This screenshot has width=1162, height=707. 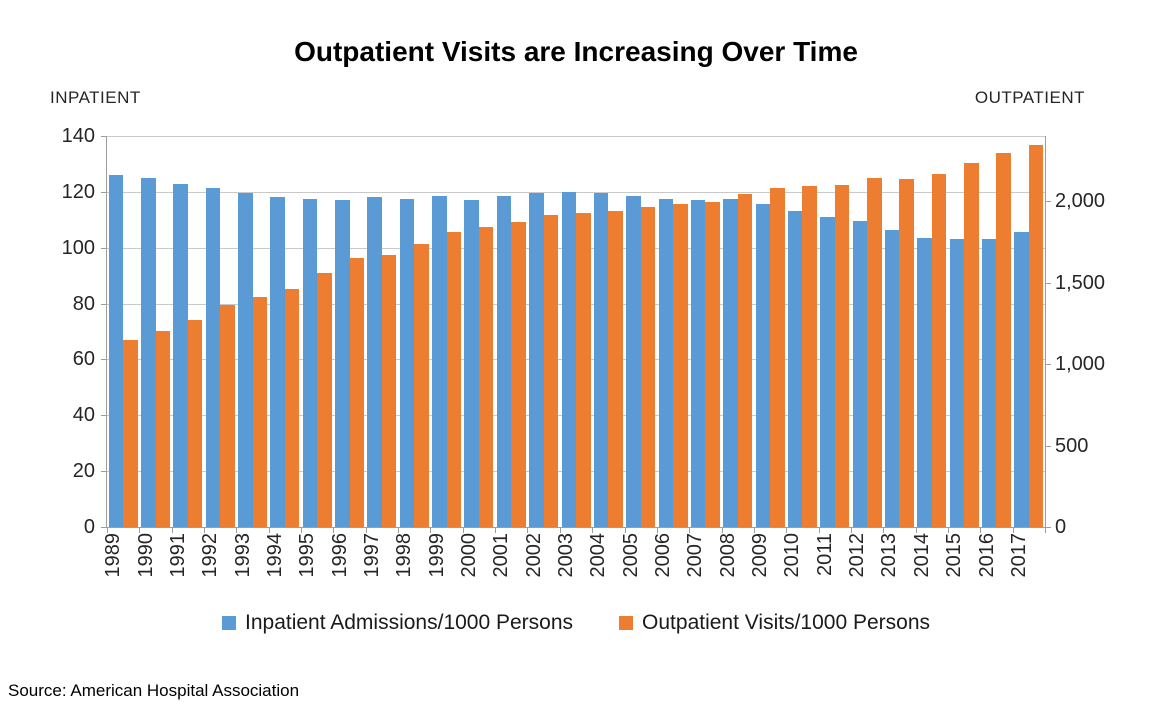 I want to click on x-axis-label-1989: 1989, so click(x=113, y=555).